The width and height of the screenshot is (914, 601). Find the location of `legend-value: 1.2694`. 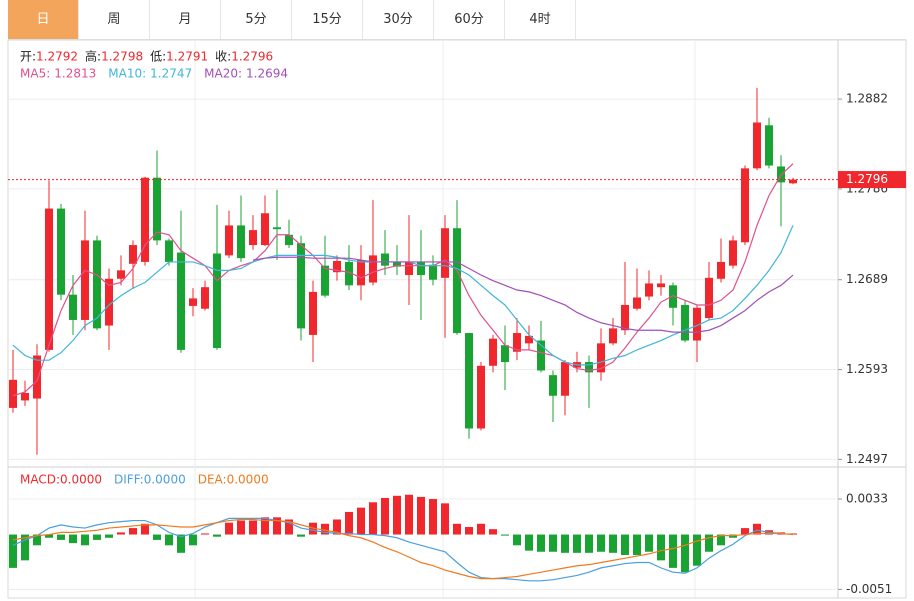

legend-value: 1.2694 is located at coordinates (267, 74).